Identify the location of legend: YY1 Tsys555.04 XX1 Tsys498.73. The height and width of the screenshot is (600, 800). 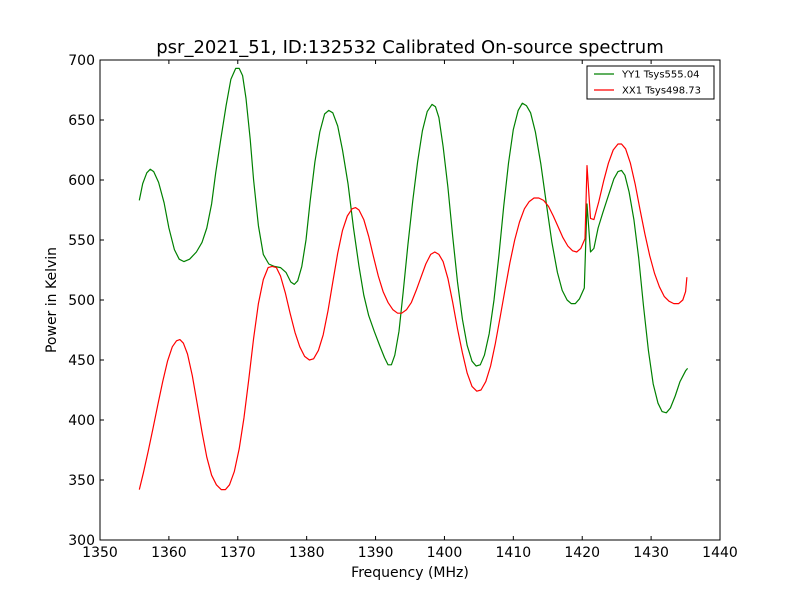
(650, 82).